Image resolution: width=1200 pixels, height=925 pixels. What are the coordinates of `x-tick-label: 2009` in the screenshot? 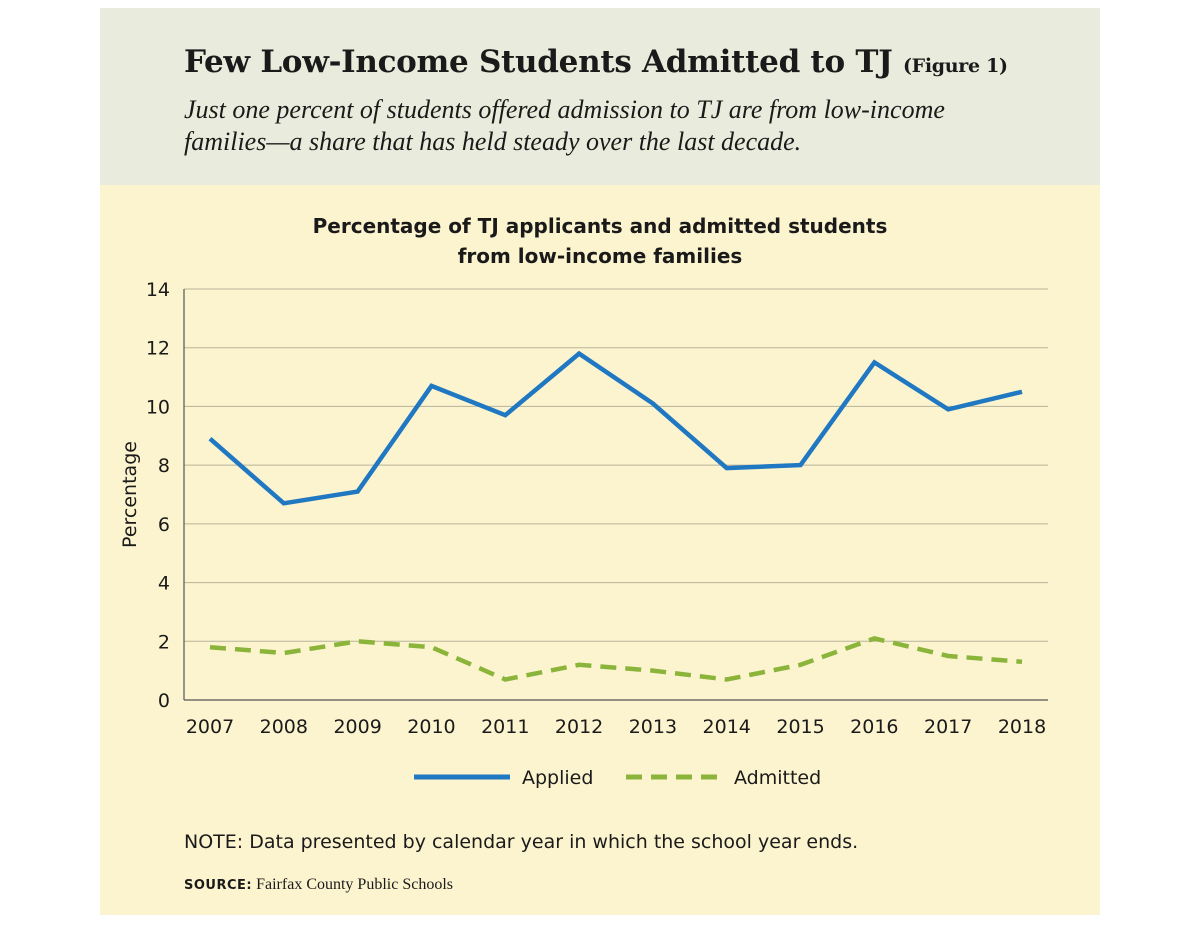 It's located at (357, 727).